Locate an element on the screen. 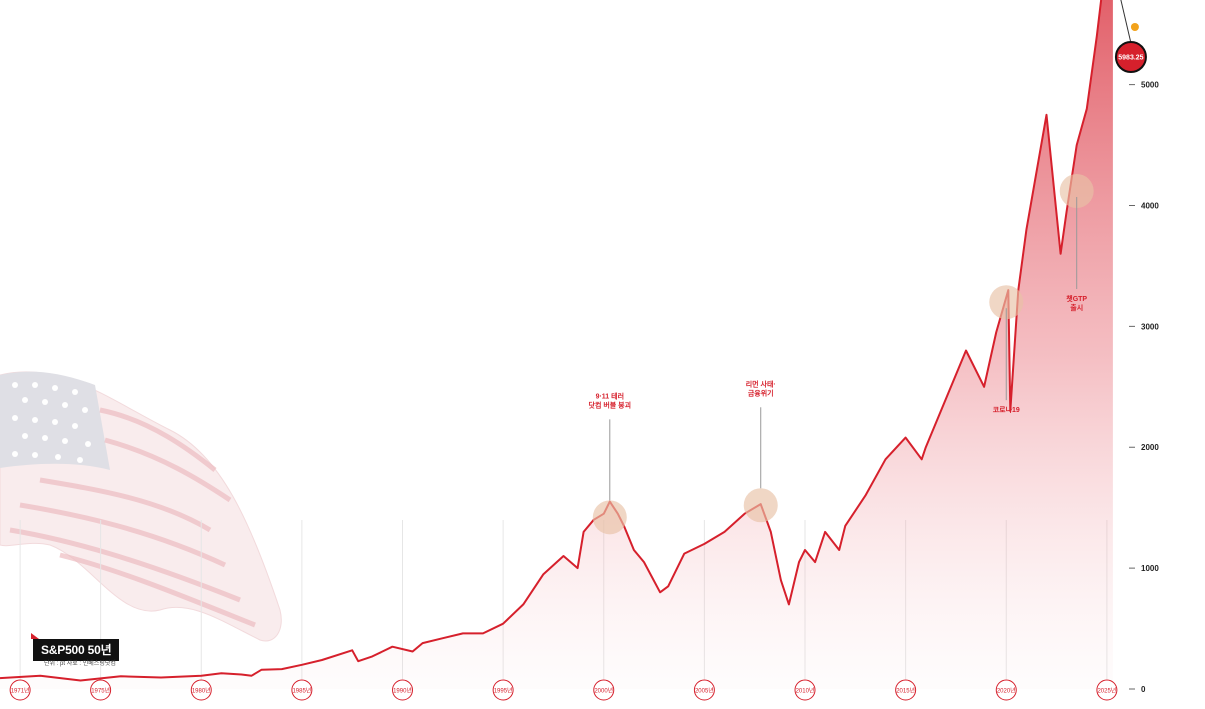  annotation-label: 챗GTP is located at coordinates (1076, 298).